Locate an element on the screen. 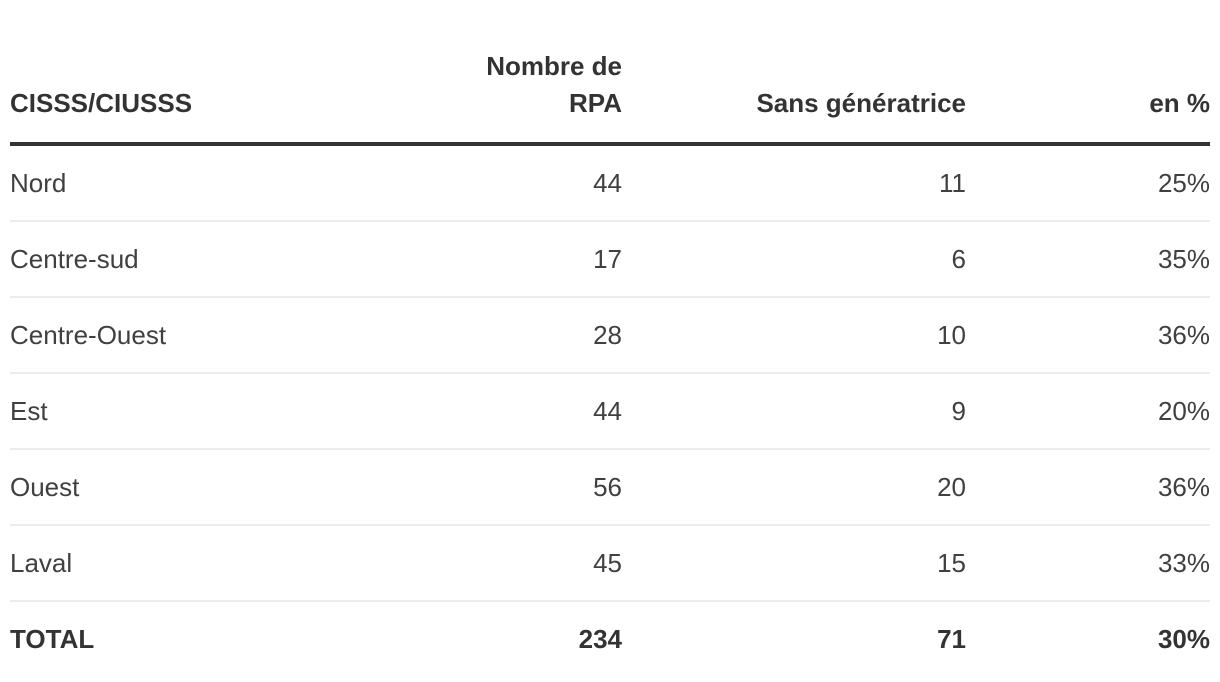 The image size is (1220, 682). col-header-nombre-rpa-label: Nombre de RPA is located at coordinates (554, 84).